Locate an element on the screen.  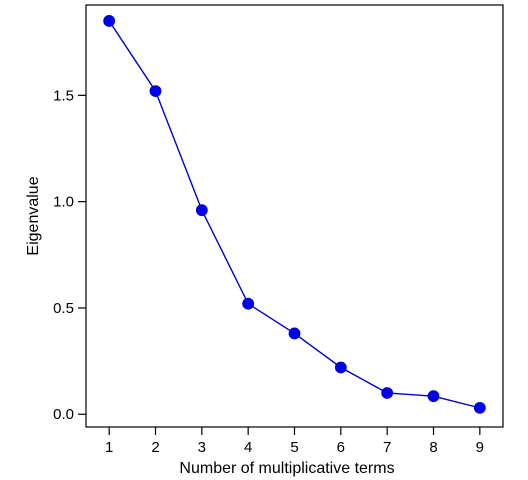
x-tick-label: 6 is located at coordinates (341, 447).